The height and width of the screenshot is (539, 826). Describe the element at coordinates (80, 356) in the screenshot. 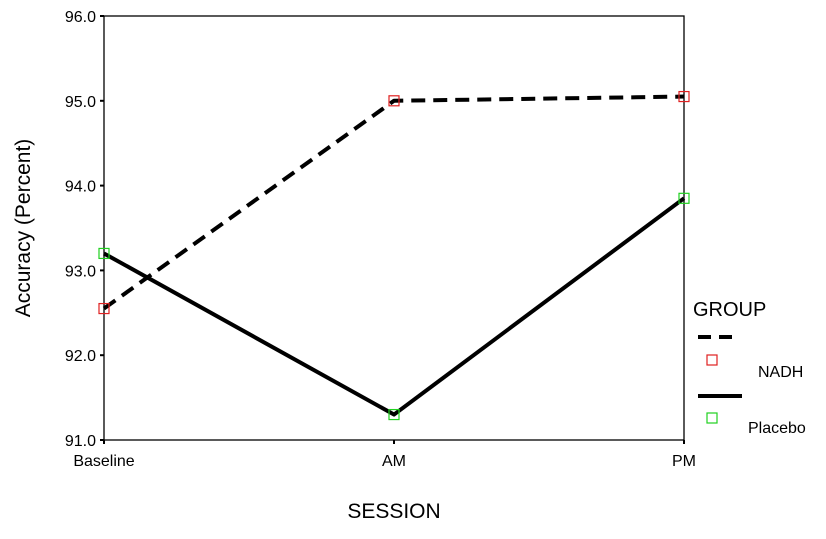

I see `y-tick-label: 92.0` at that location.